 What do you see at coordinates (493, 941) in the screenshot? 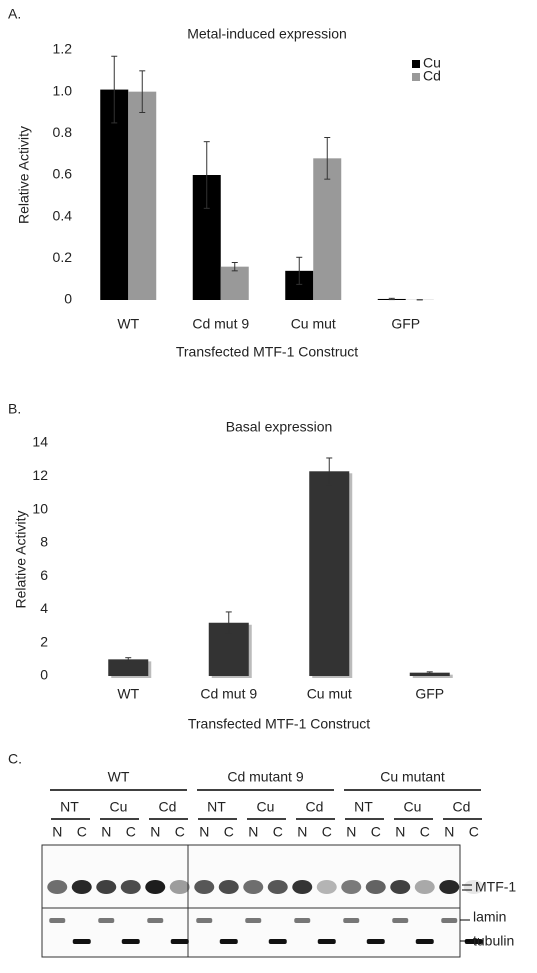
I see `band-label: tubulin` at bounding box center [493, 941].